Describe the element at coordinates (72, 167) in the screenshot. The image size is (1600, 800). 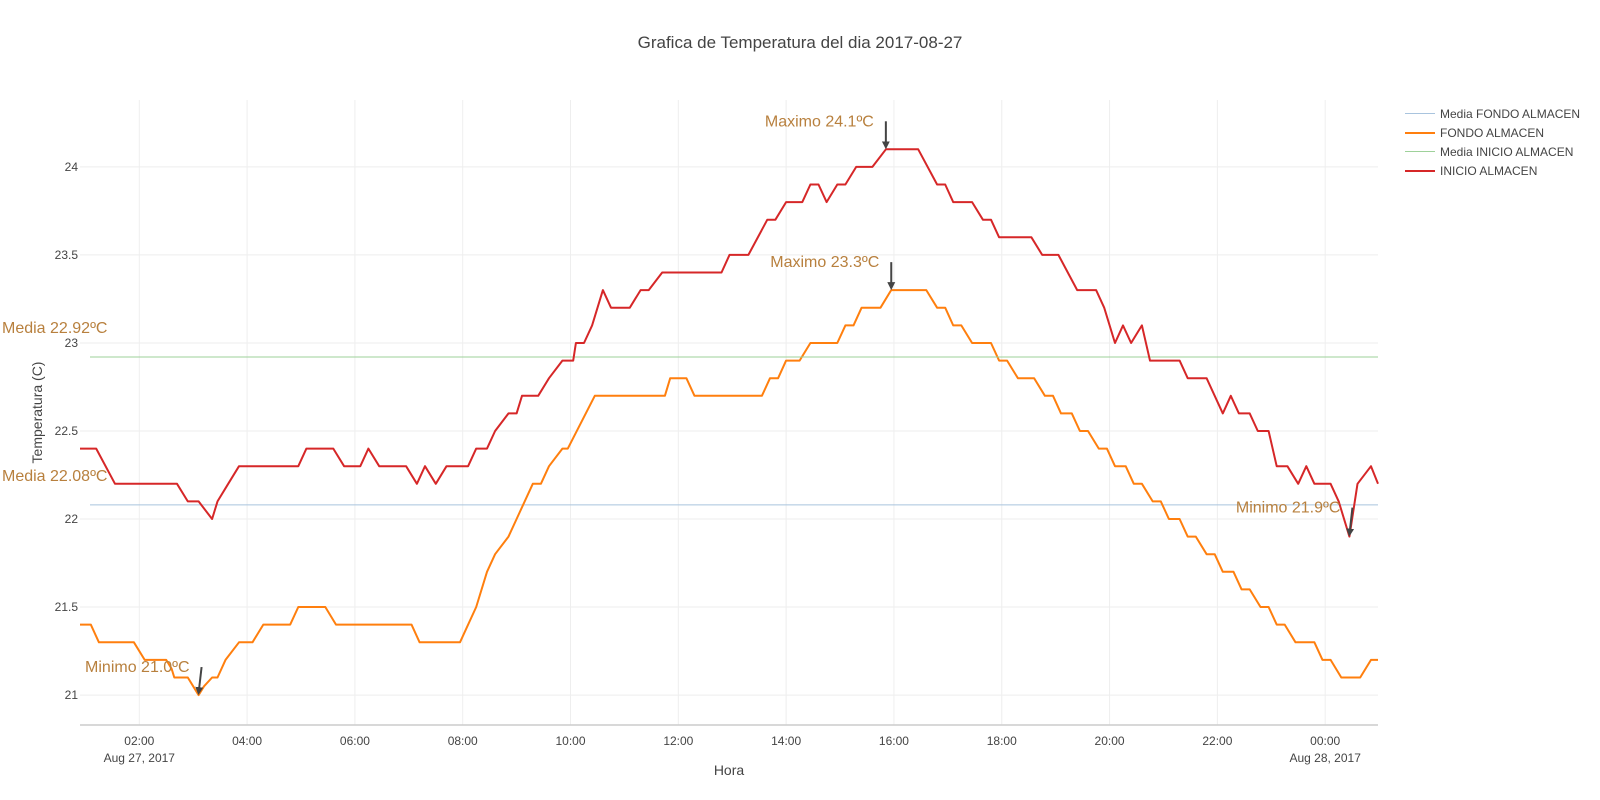
I see `y-tick-label: 24` at that location.